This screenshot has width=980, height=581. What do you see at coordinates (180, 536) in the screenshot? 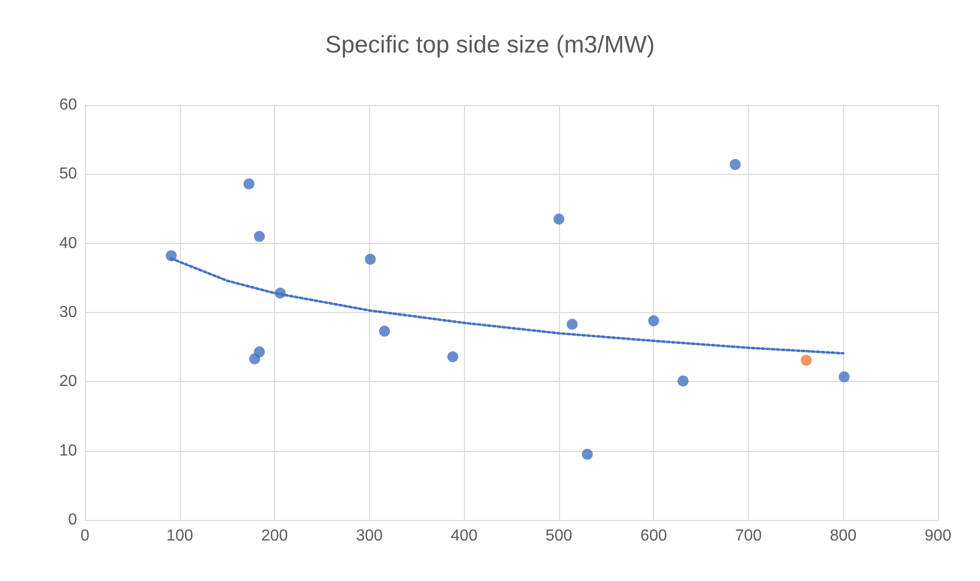
I see `x-tick-label: 100` at bounding box center [180, 536].